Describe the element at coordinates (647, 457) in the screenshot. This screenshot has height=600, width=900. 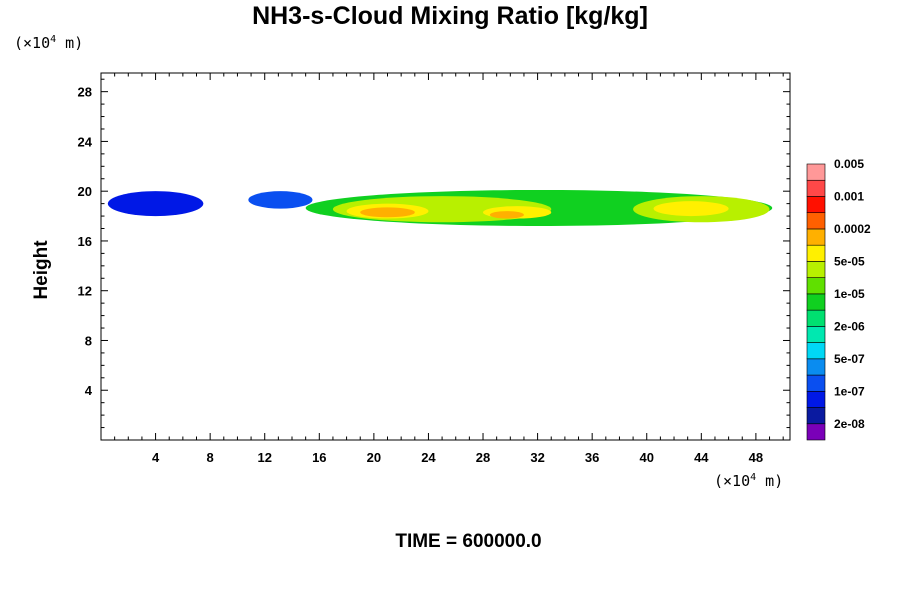
I see `x-tick-label: 40` at that location.